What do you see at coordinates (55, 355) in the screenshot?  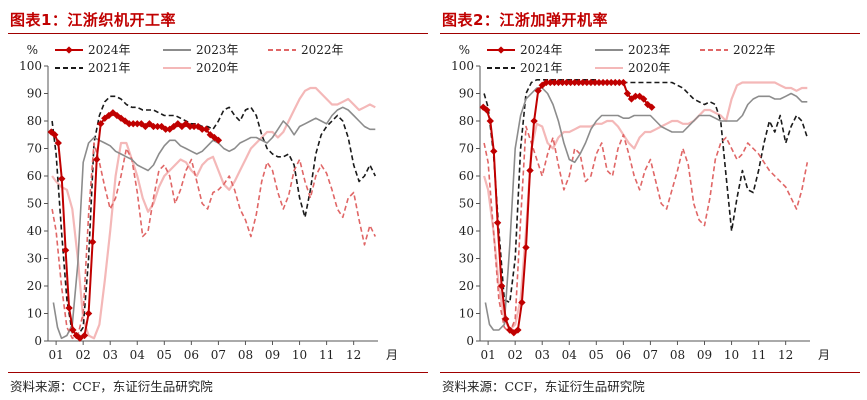 I see `x-tick-label: 01` at bounding box center [55, 355].